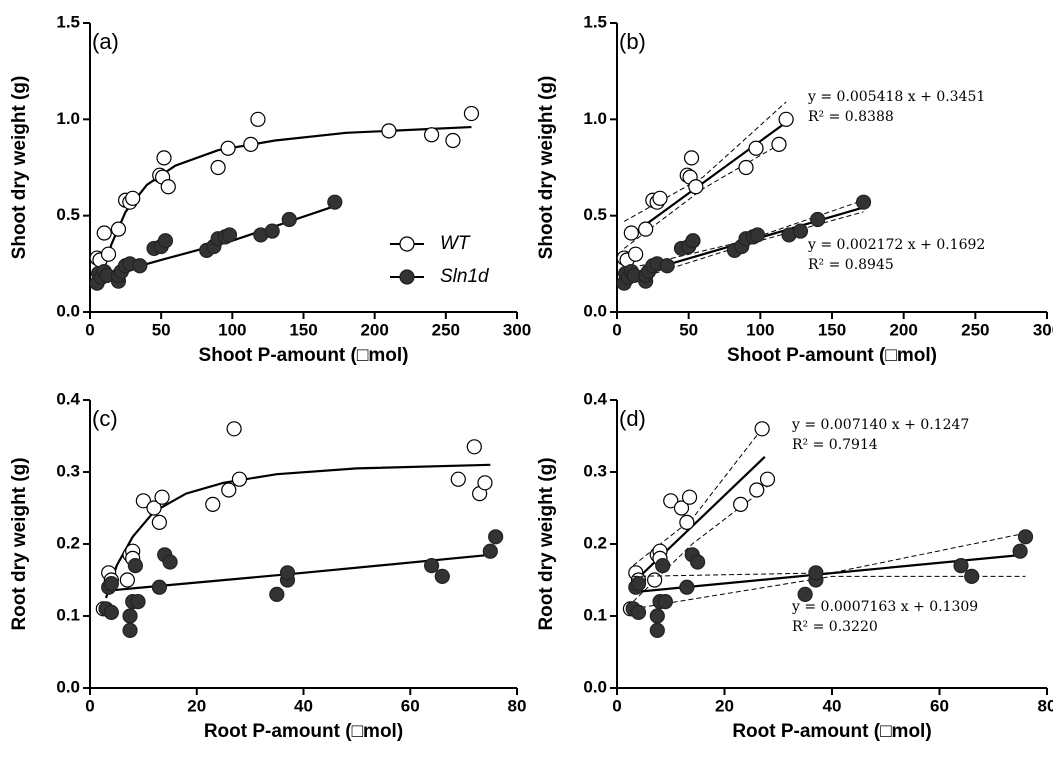  I want to click on r-squared: R² = 0.8388, so click(851, 117).